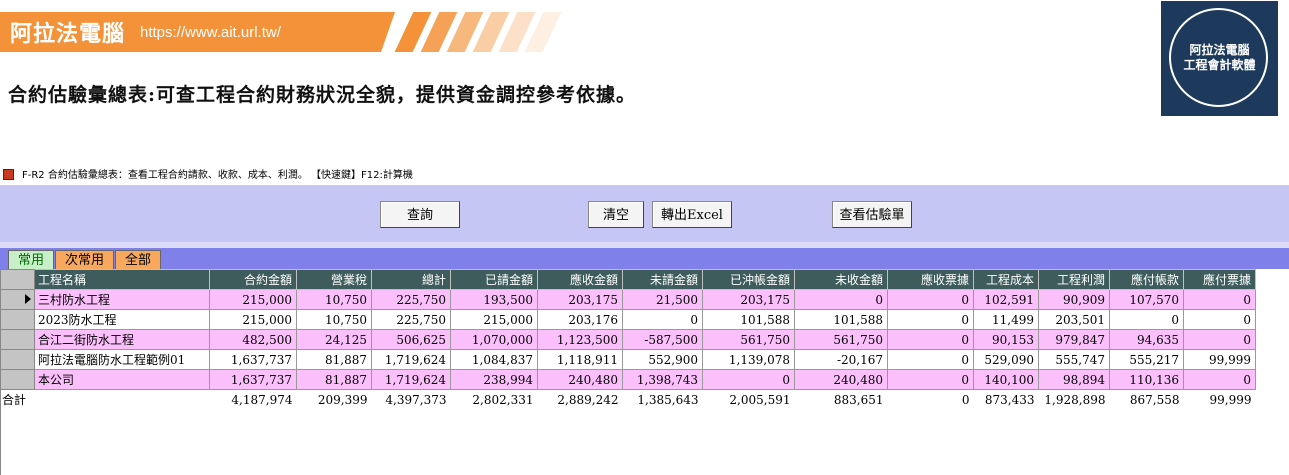 Image resolution: width=1289 pixels, height=475 pixels. What do you see at coordinates (662, 299) in the screenshot?
I see `table-cell: 21,500` at bounding box center [662, 299].